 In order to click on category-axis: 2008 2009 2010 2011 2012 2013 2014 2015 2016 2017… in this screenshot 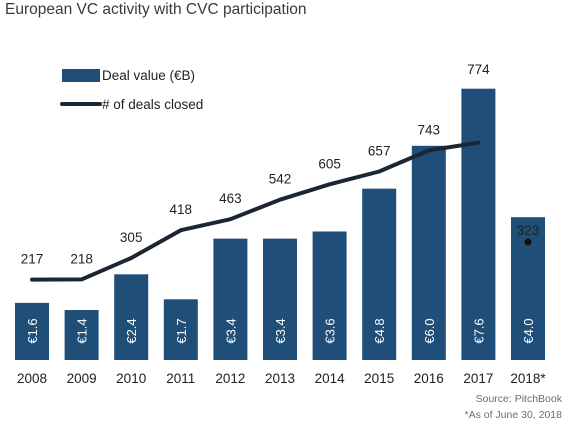, I will do `click(281, 378)`.